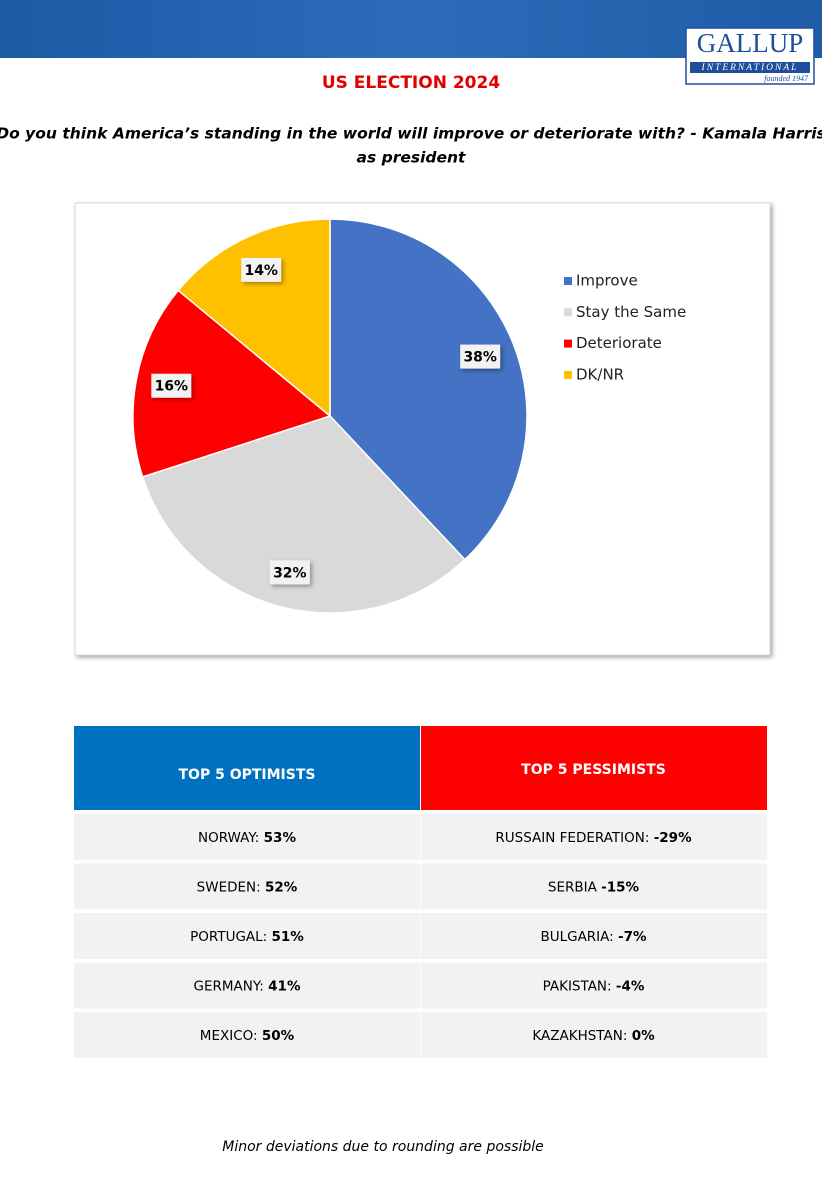  What do you see at coordinates (620, 888) in the screenshot?
I see `country-value: -15%` at bounding box center [620, 888].